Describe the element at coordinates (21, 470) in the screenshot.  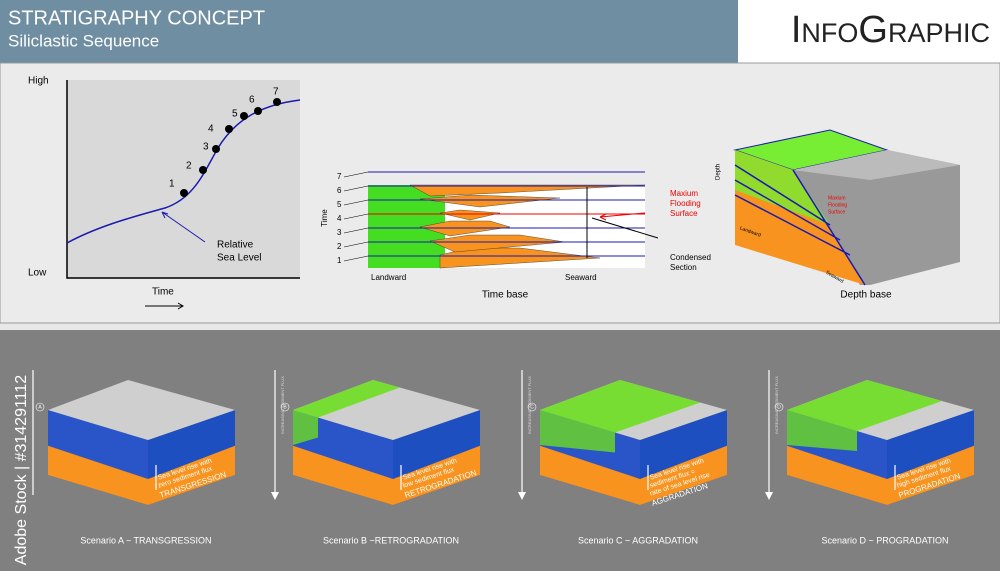
I see `watermark: Adobe Stock | #314291112` at that location.